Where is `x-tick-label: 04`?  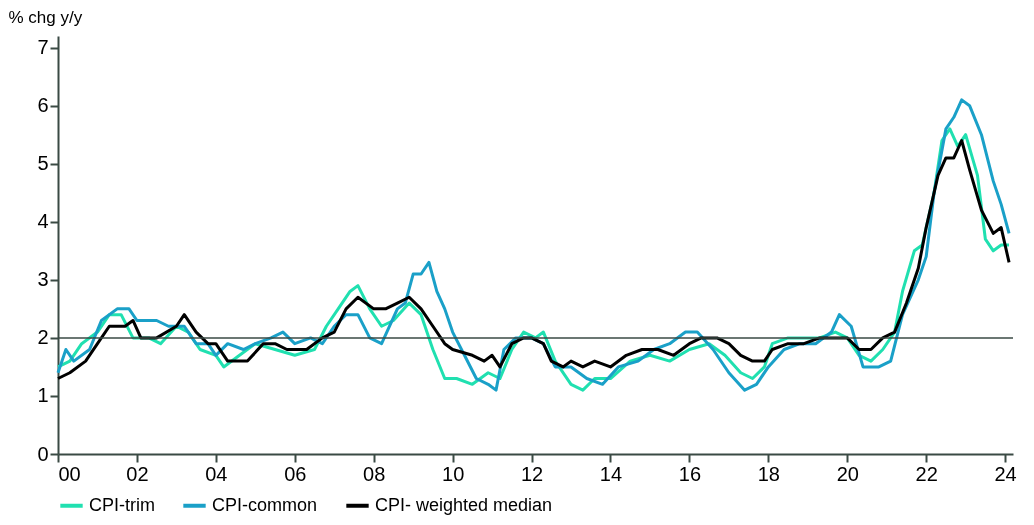
x-tick-label: 04 is located at coordinates (216, 473).